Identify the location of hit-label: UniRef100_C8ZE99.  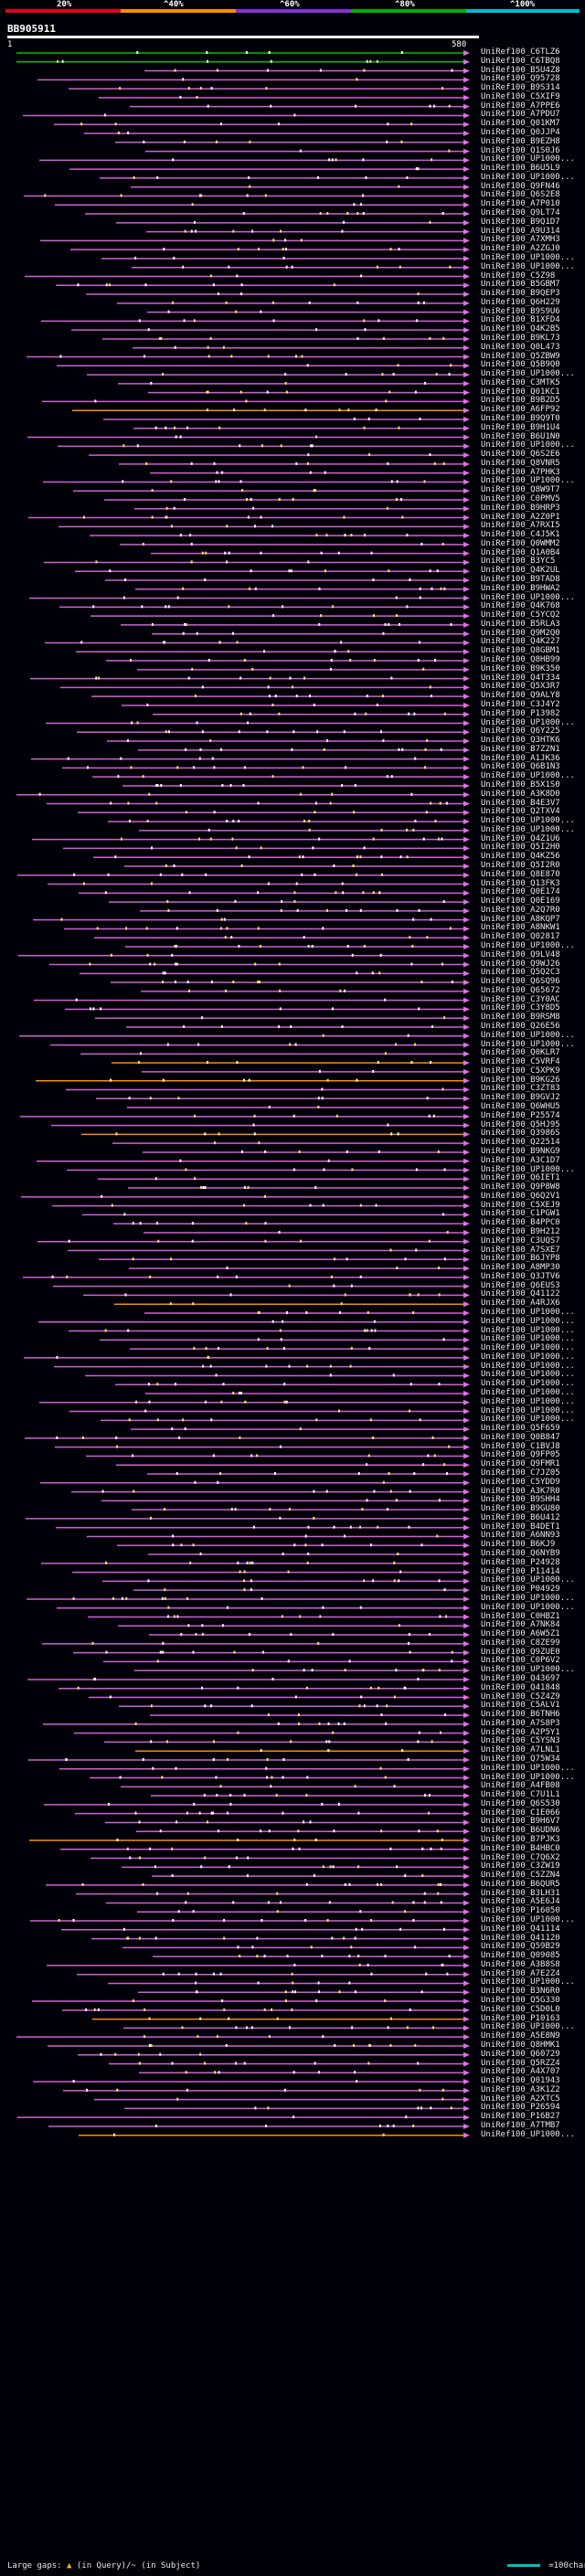
(520, 1643).